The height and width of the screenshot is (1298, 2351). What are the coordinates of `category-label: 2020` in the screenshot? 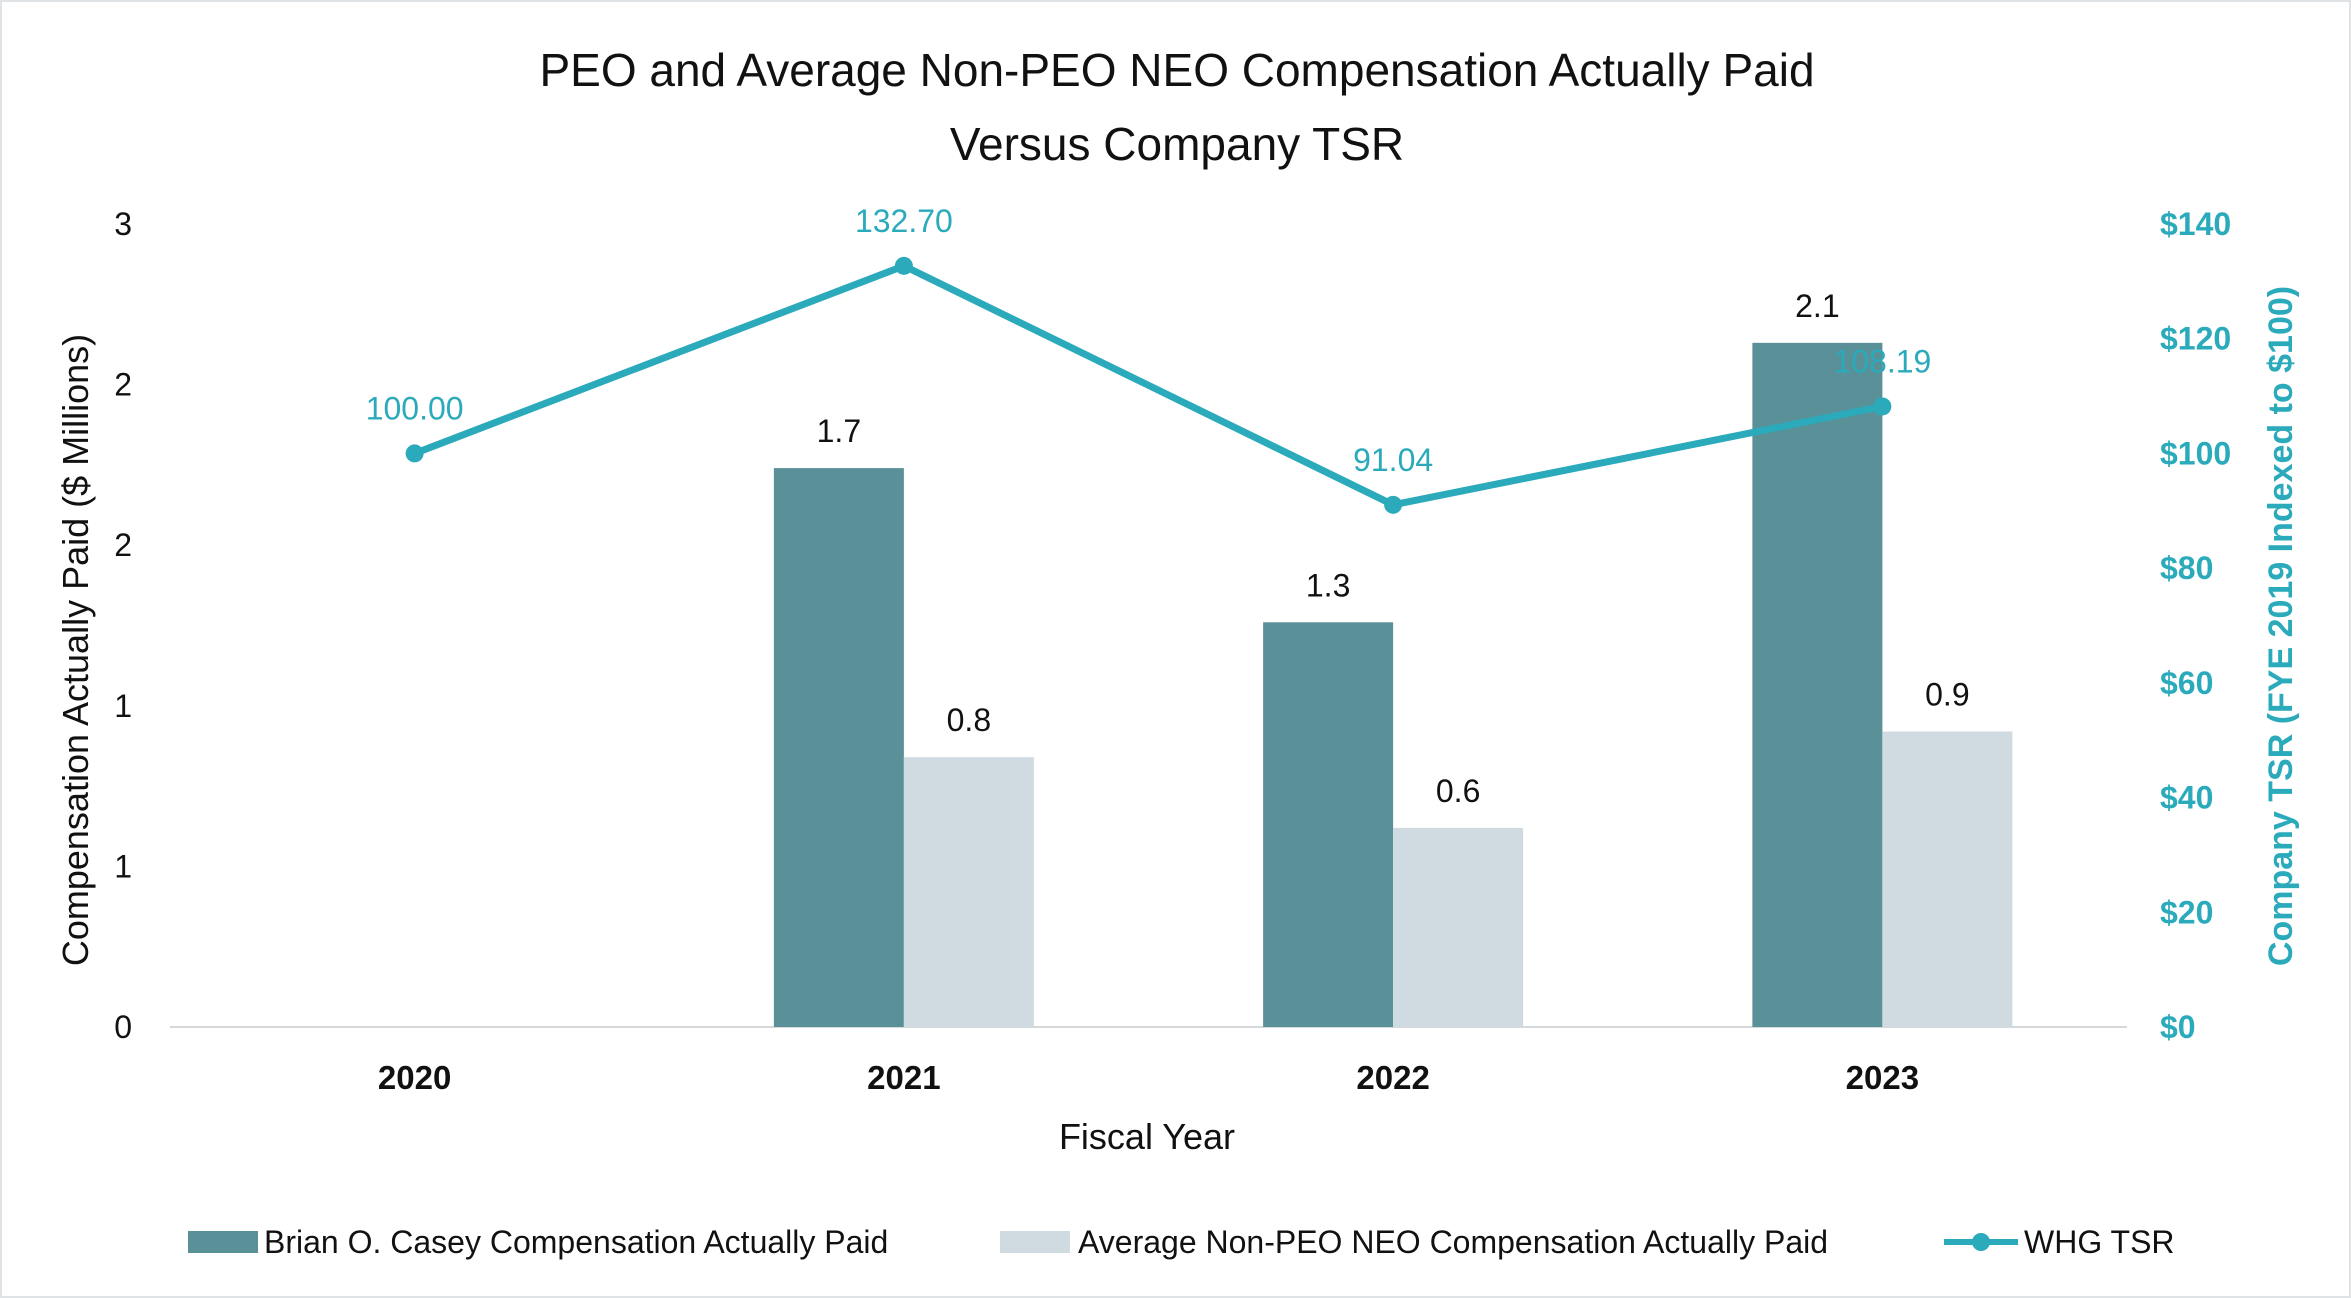 It's located at (414, 1077).